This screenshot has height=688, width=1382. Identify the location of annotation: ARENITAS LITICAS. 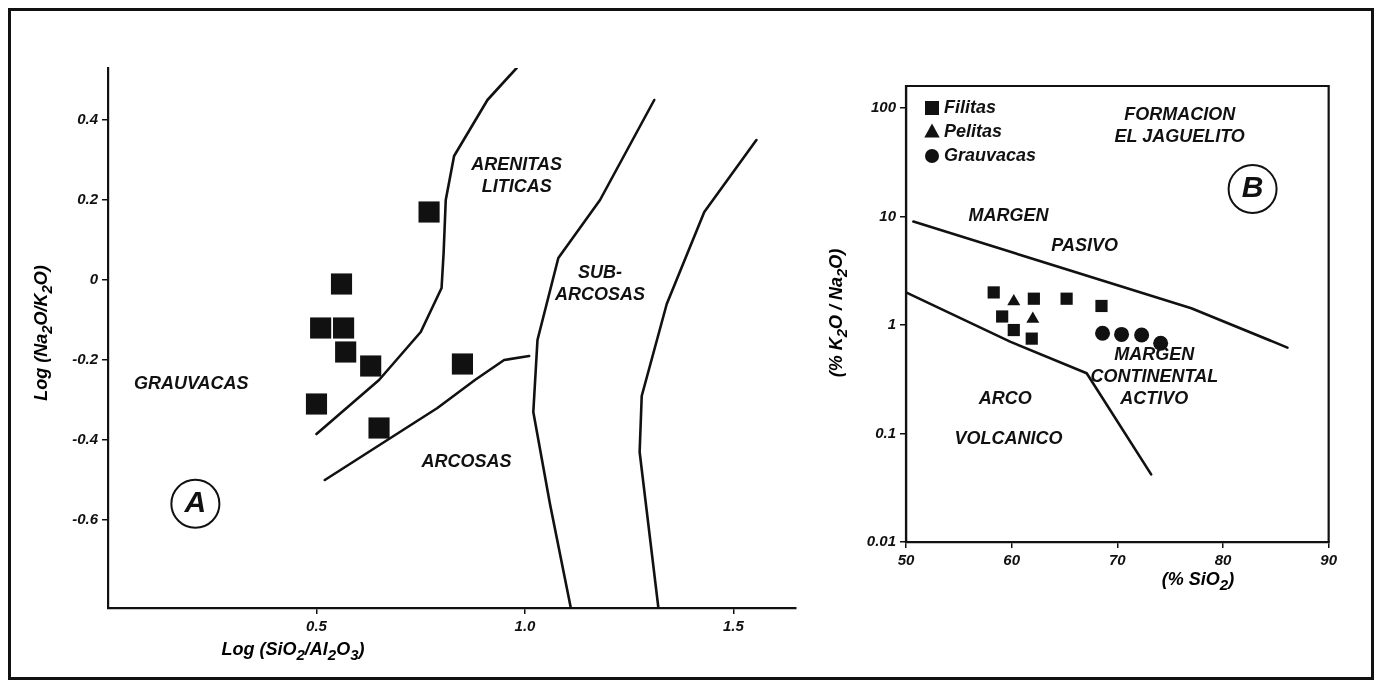
(516, 174).